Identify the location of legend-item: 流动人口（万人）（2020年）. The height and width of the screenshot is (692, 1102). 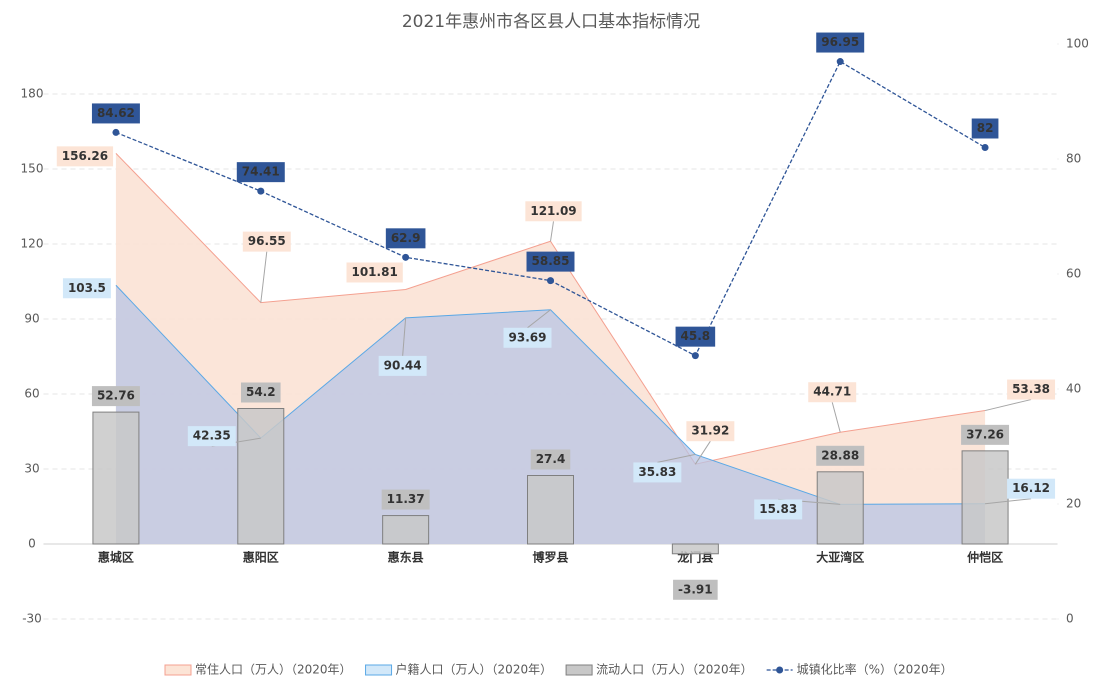
(659, 670).